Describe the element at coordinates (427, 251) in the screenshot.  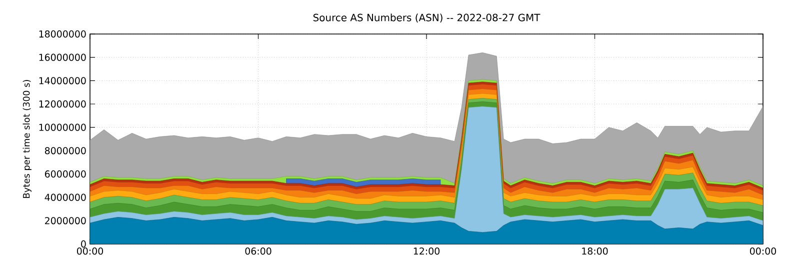
I see `x-tick-label: 12:00` at that location.